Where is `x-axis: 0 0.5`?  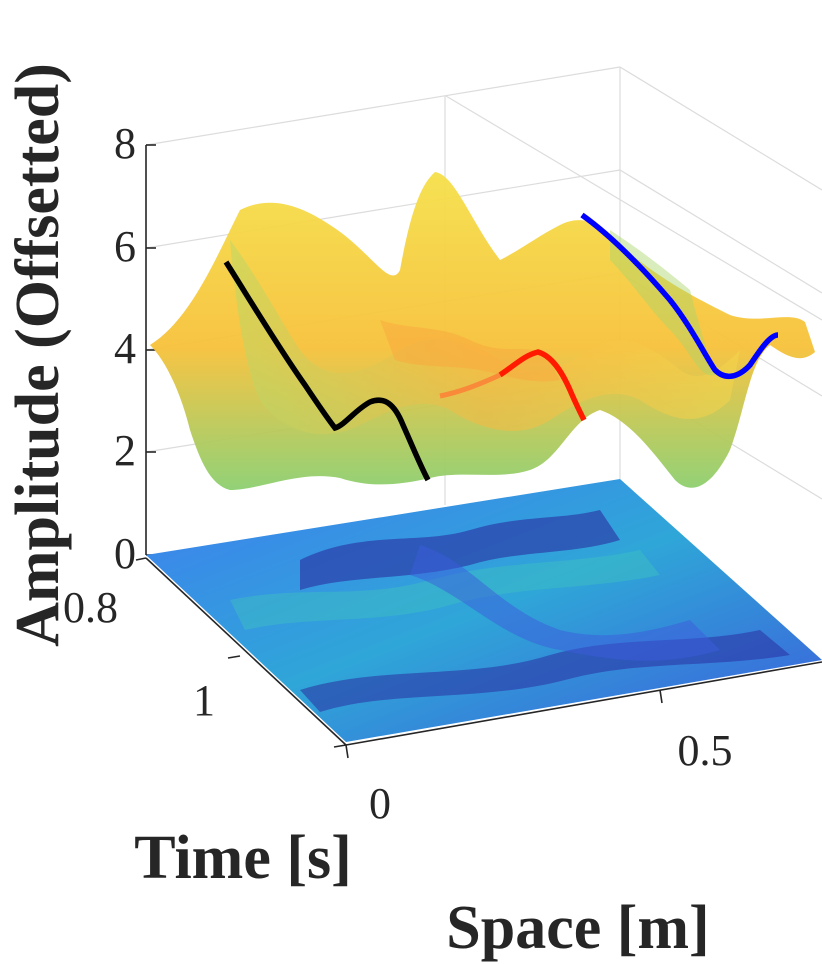 x-axis: 0 0.5 is located at coordinates (583, 744).